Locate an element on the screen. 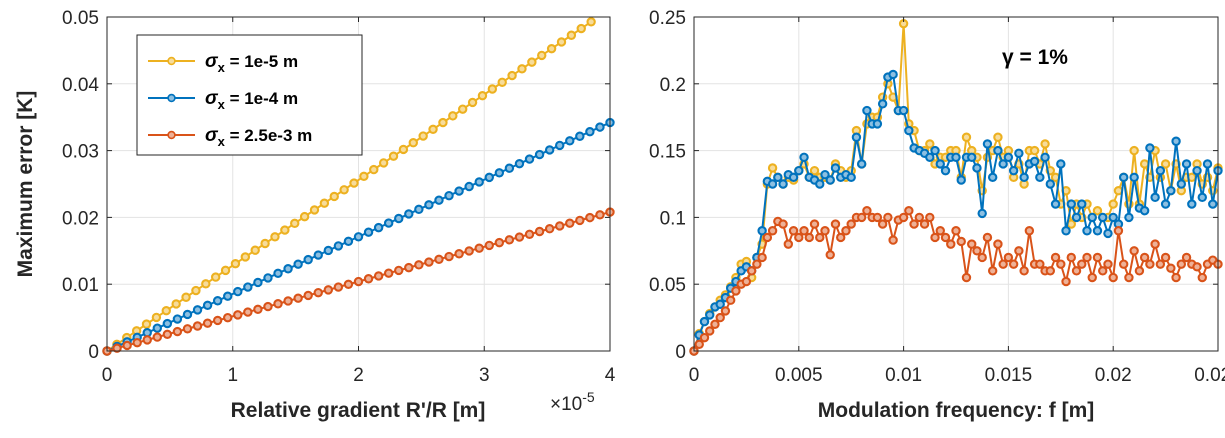  right-xlabel: Modulation frequency: f [m] is located at coordinates (956, 410).